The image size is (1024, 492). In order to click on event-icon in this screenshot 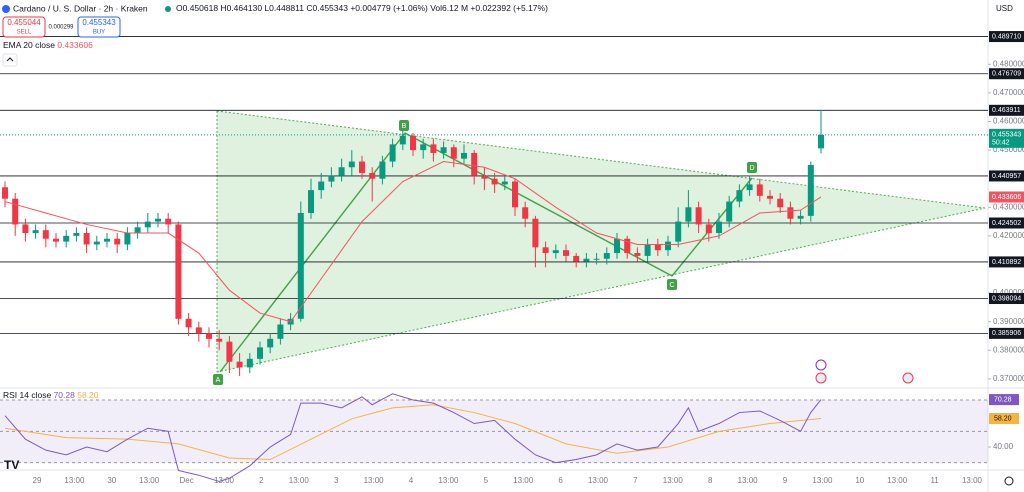, I will do `click(821, 365)`.